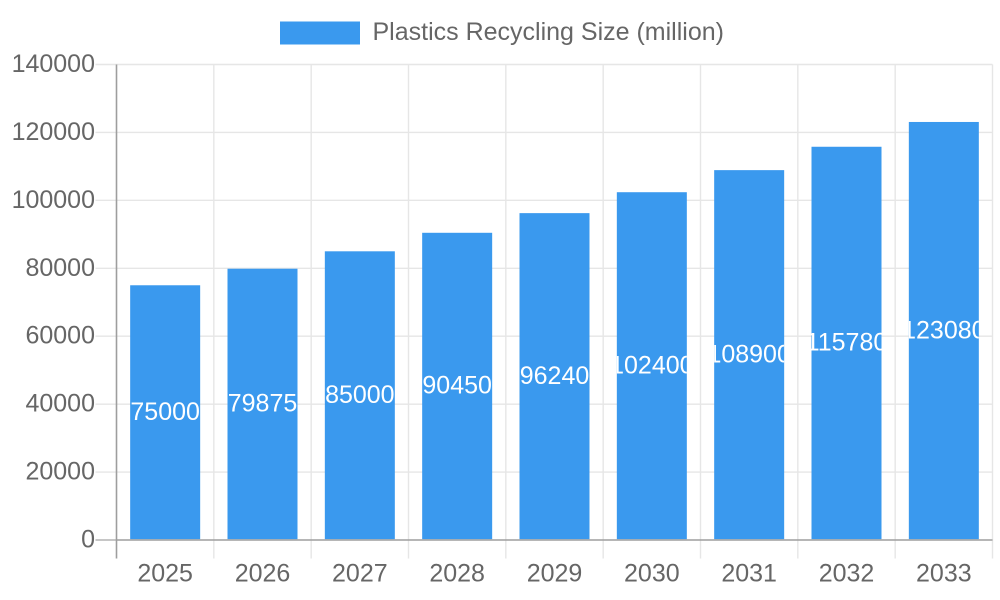  I want to click on svg-text: 102400, so click(651, 365).